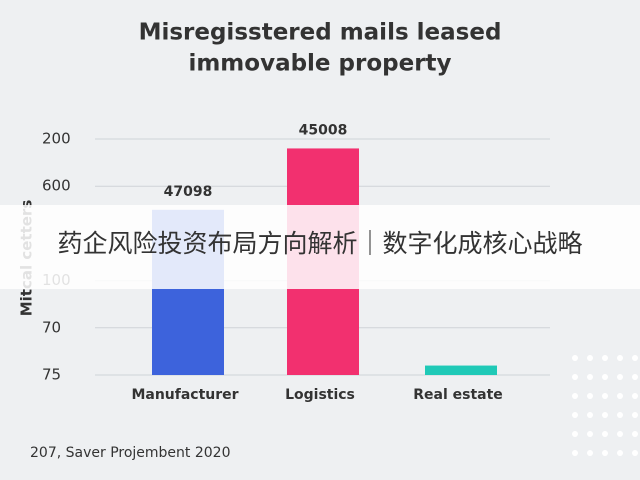  I want to click on chart-title: Misregisstered mails leased, so click(320, 33).